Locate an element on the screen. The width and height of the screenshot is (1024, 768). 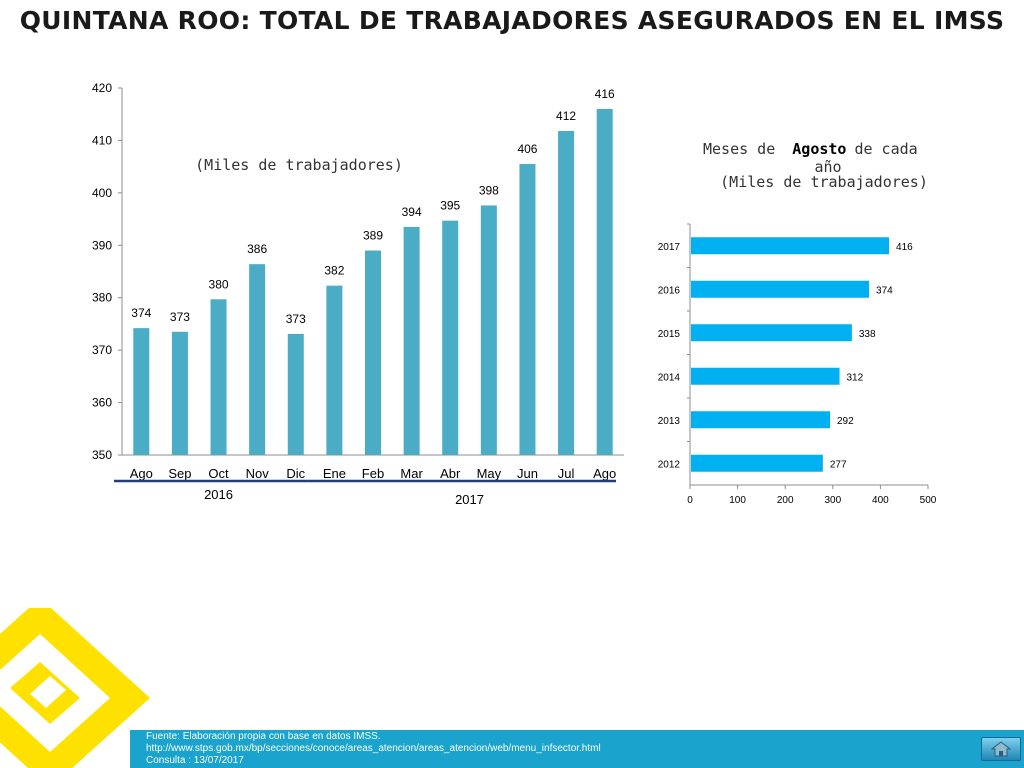
unit-note: (Miles de trabajadores) is located at coordinates (299, 165).